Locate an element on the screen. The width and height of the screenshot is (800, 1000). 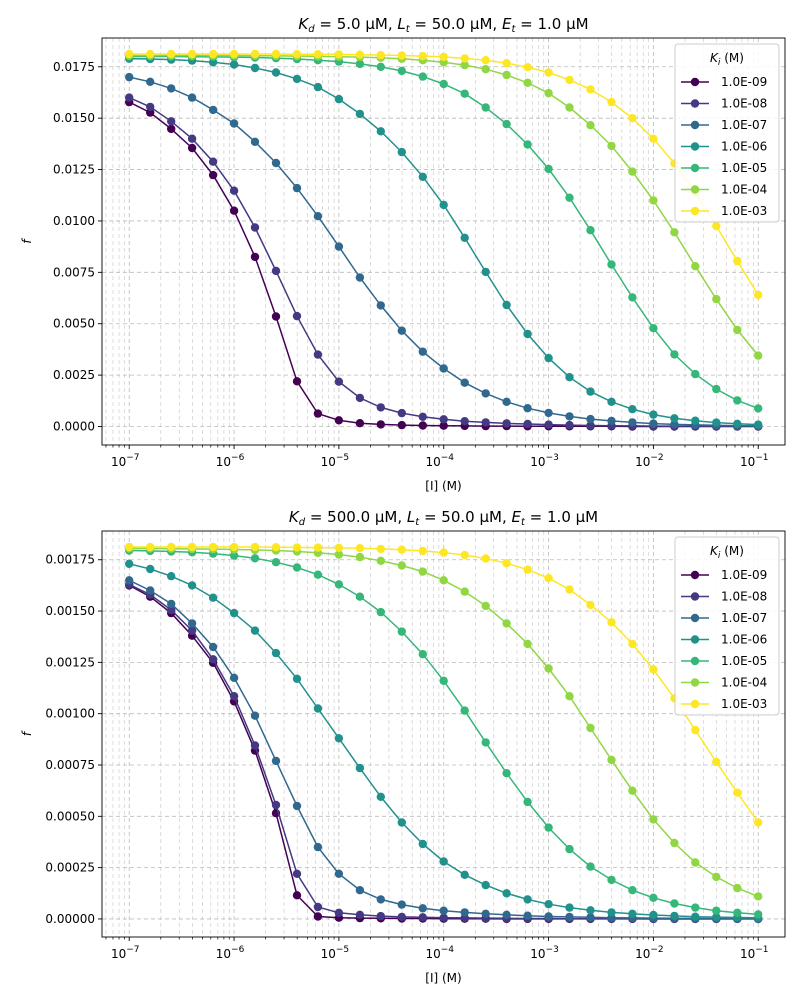
y-tick-label: 0.0050 is located at coordinates (74, 324).